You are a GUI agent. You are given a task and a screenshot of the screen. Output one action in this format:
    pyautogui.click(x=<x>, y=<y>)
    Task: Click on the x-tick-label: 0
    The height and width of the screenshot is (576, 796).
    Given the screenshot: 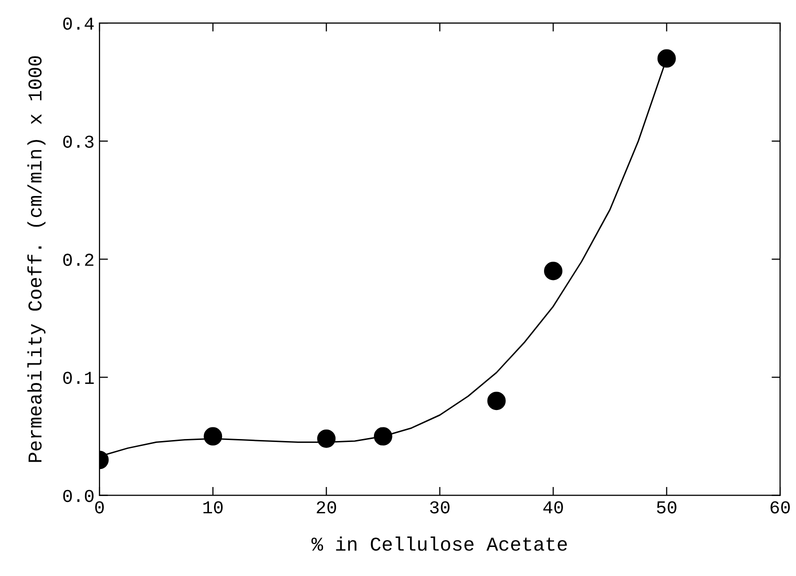 What is the action you would take?
    pyautogui.click(x=99, y=507)
    